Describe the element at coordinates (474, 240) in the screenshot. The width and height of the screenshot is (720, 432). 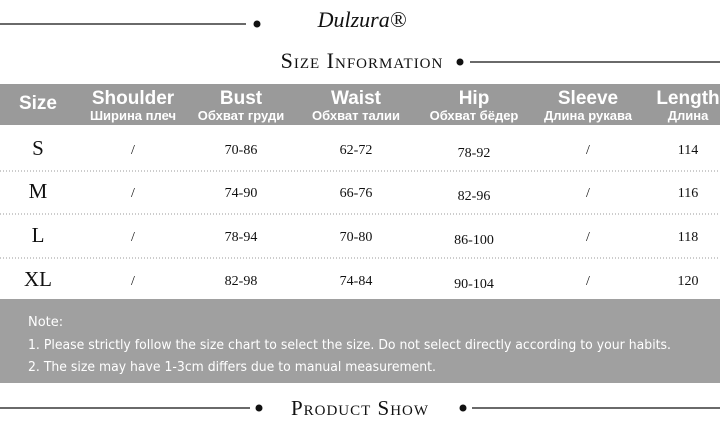
I see `table-cell: 86-100` at that location.